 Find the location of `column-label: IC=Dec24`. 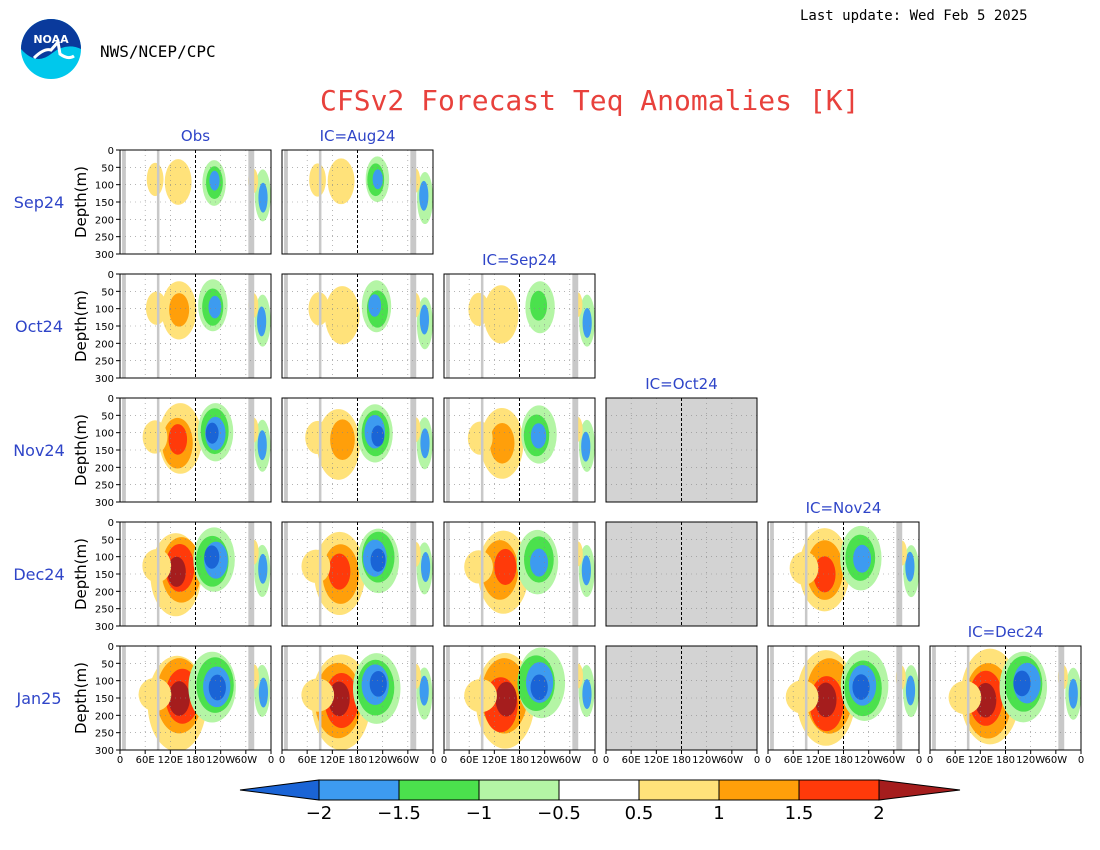

column-label: IC=Dec24 is located at coordinates (1006, 632).